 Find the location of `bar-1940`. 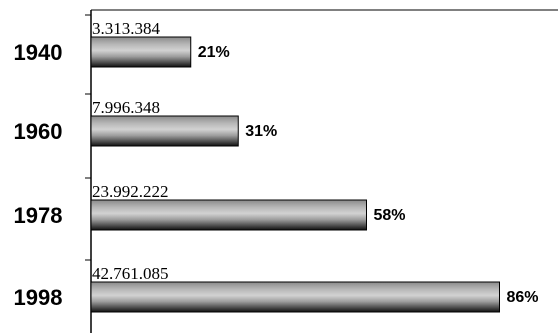

bar-1940 is located at coordinates (141, 52).